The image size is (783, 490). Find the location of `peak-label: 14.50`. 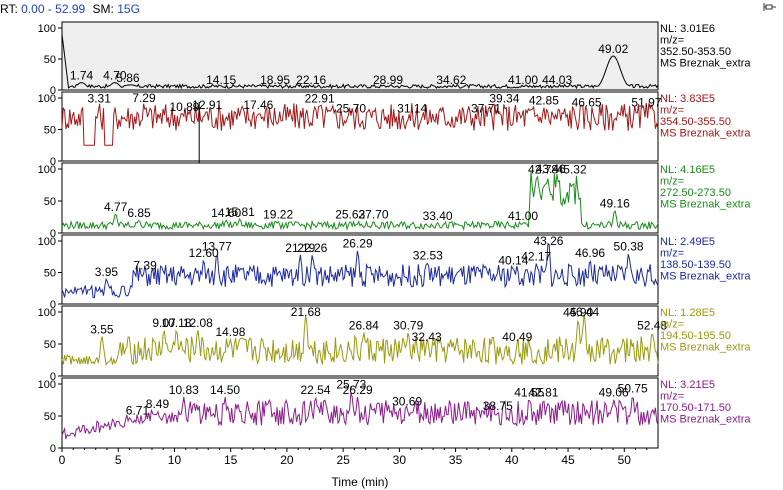

peak-label: 14.50 is located at coordinates (225, 390).